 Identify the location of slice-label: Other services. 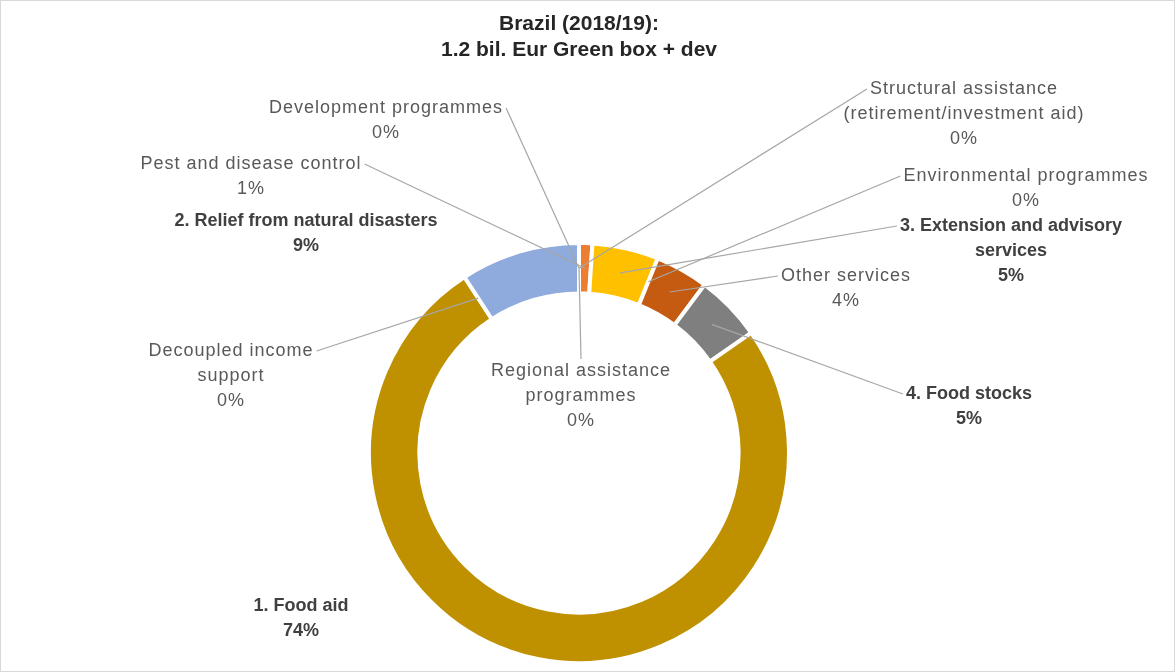
(846, 274).